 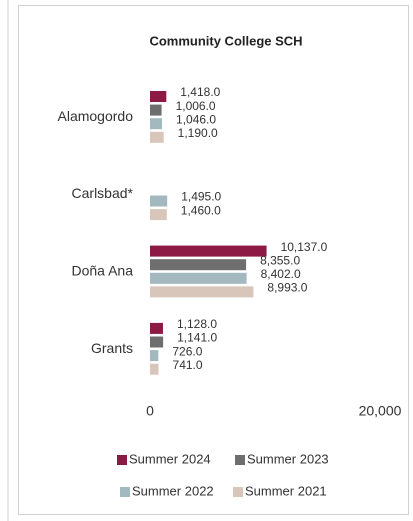 What do you see at coordinates (170, 458) in the screenshot?
I see `legend-label: Summer 2024` at bounding box center [170, 458].